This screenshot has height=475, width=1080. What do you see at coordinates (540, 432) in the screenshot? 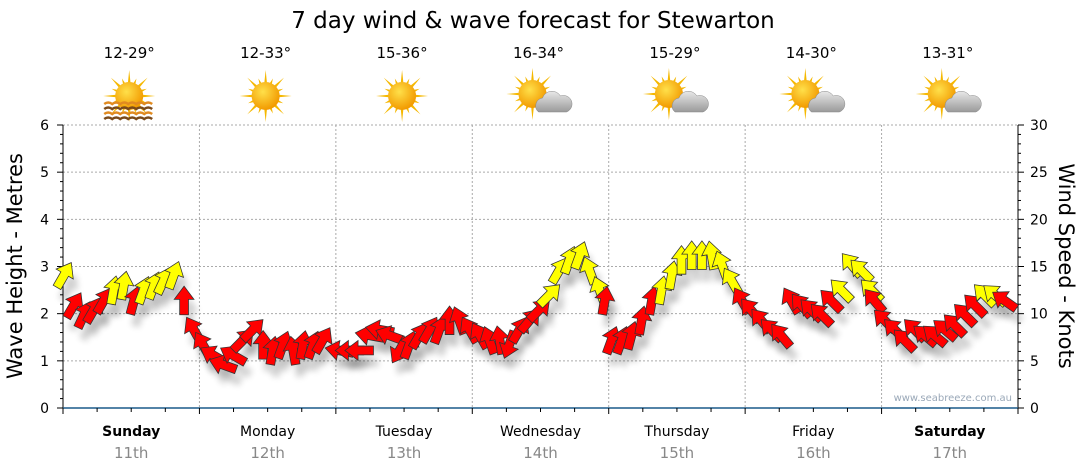
I see `day-name: Wednesday` at bounding box center [540, 432].